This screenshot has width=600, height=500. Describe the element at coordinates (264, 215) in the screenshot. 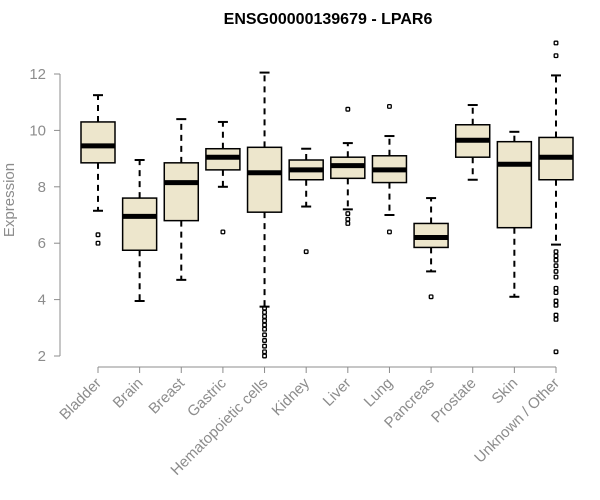

I see `box-hematopoietic-cells` at that location.